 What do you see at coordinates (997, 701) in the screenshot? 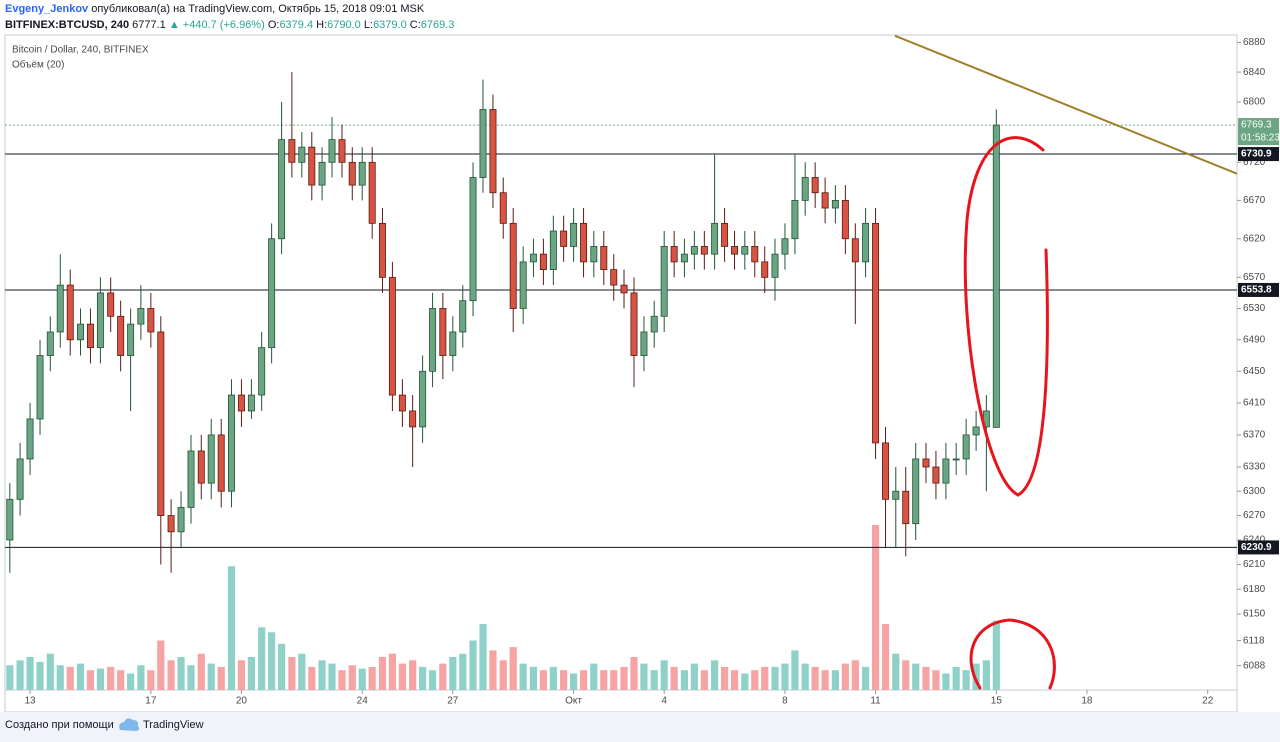
I see `x-tick-label: 15` at bounding box center [997, 701].